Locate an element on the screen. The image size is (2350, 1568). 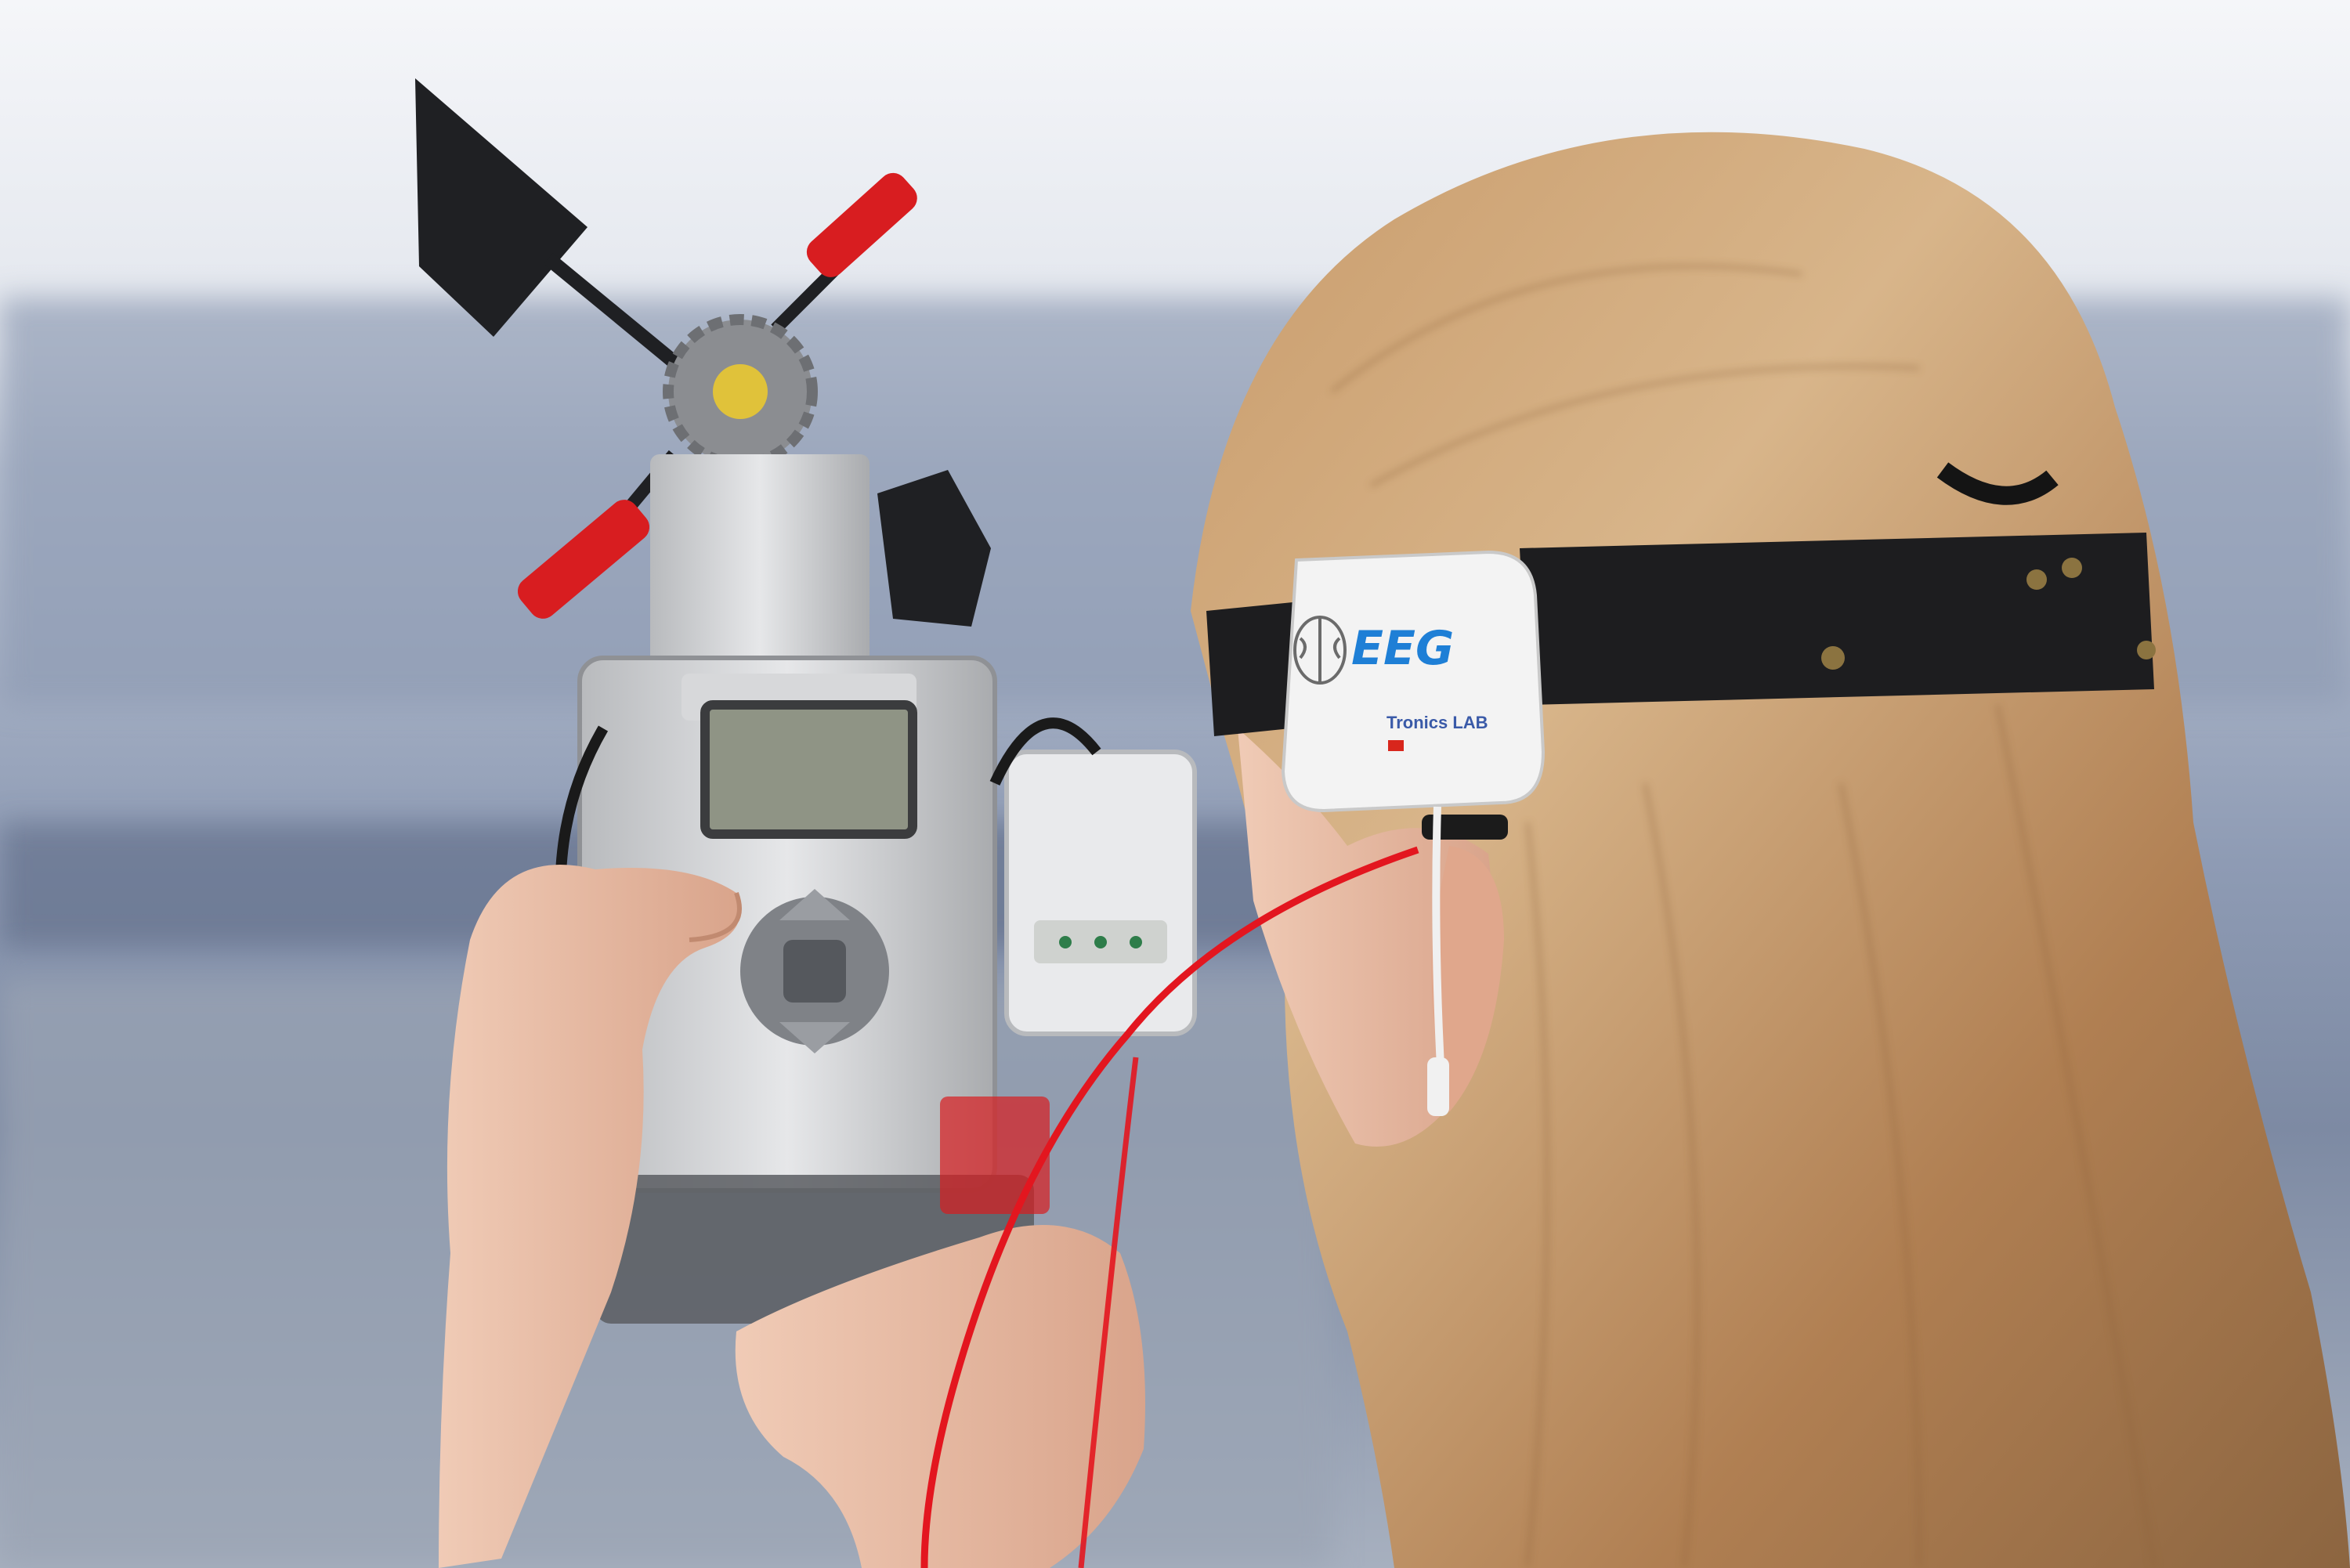
ear is located at coordinates (1468, 979).